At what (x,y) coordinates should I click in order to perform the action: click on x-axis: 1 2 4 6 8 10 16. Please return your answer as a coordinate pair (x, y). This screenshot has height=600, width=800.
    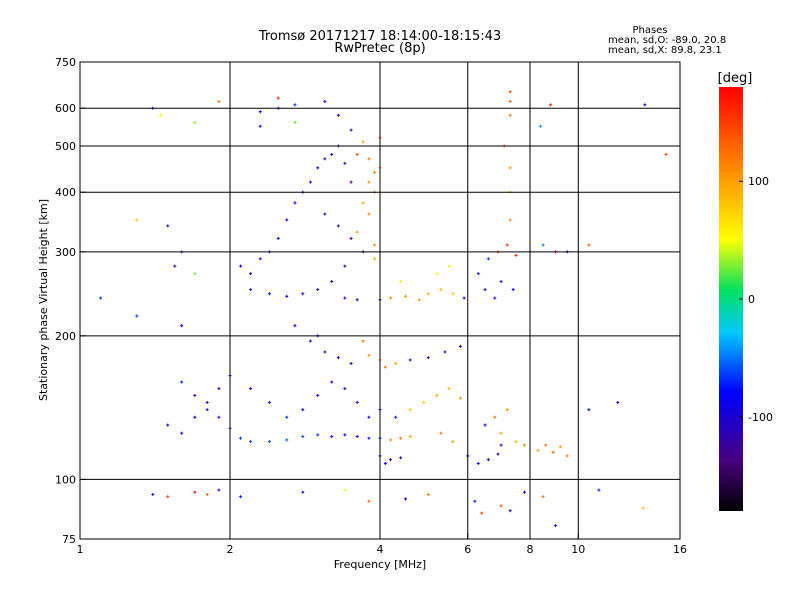
    Looking at the image, I should click on (382, 544).